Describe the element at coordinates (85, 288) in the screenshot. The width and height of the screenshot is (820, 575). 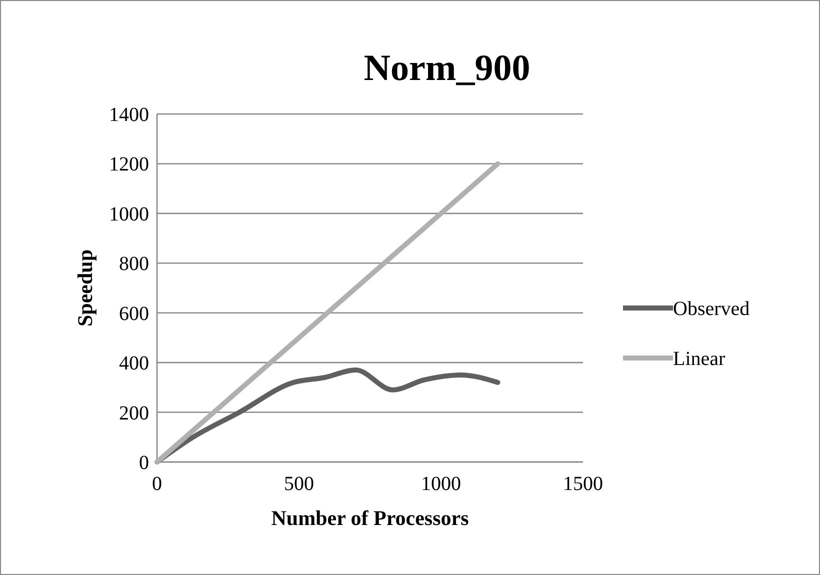
I see `y-axis-title: Speedup` at that location.